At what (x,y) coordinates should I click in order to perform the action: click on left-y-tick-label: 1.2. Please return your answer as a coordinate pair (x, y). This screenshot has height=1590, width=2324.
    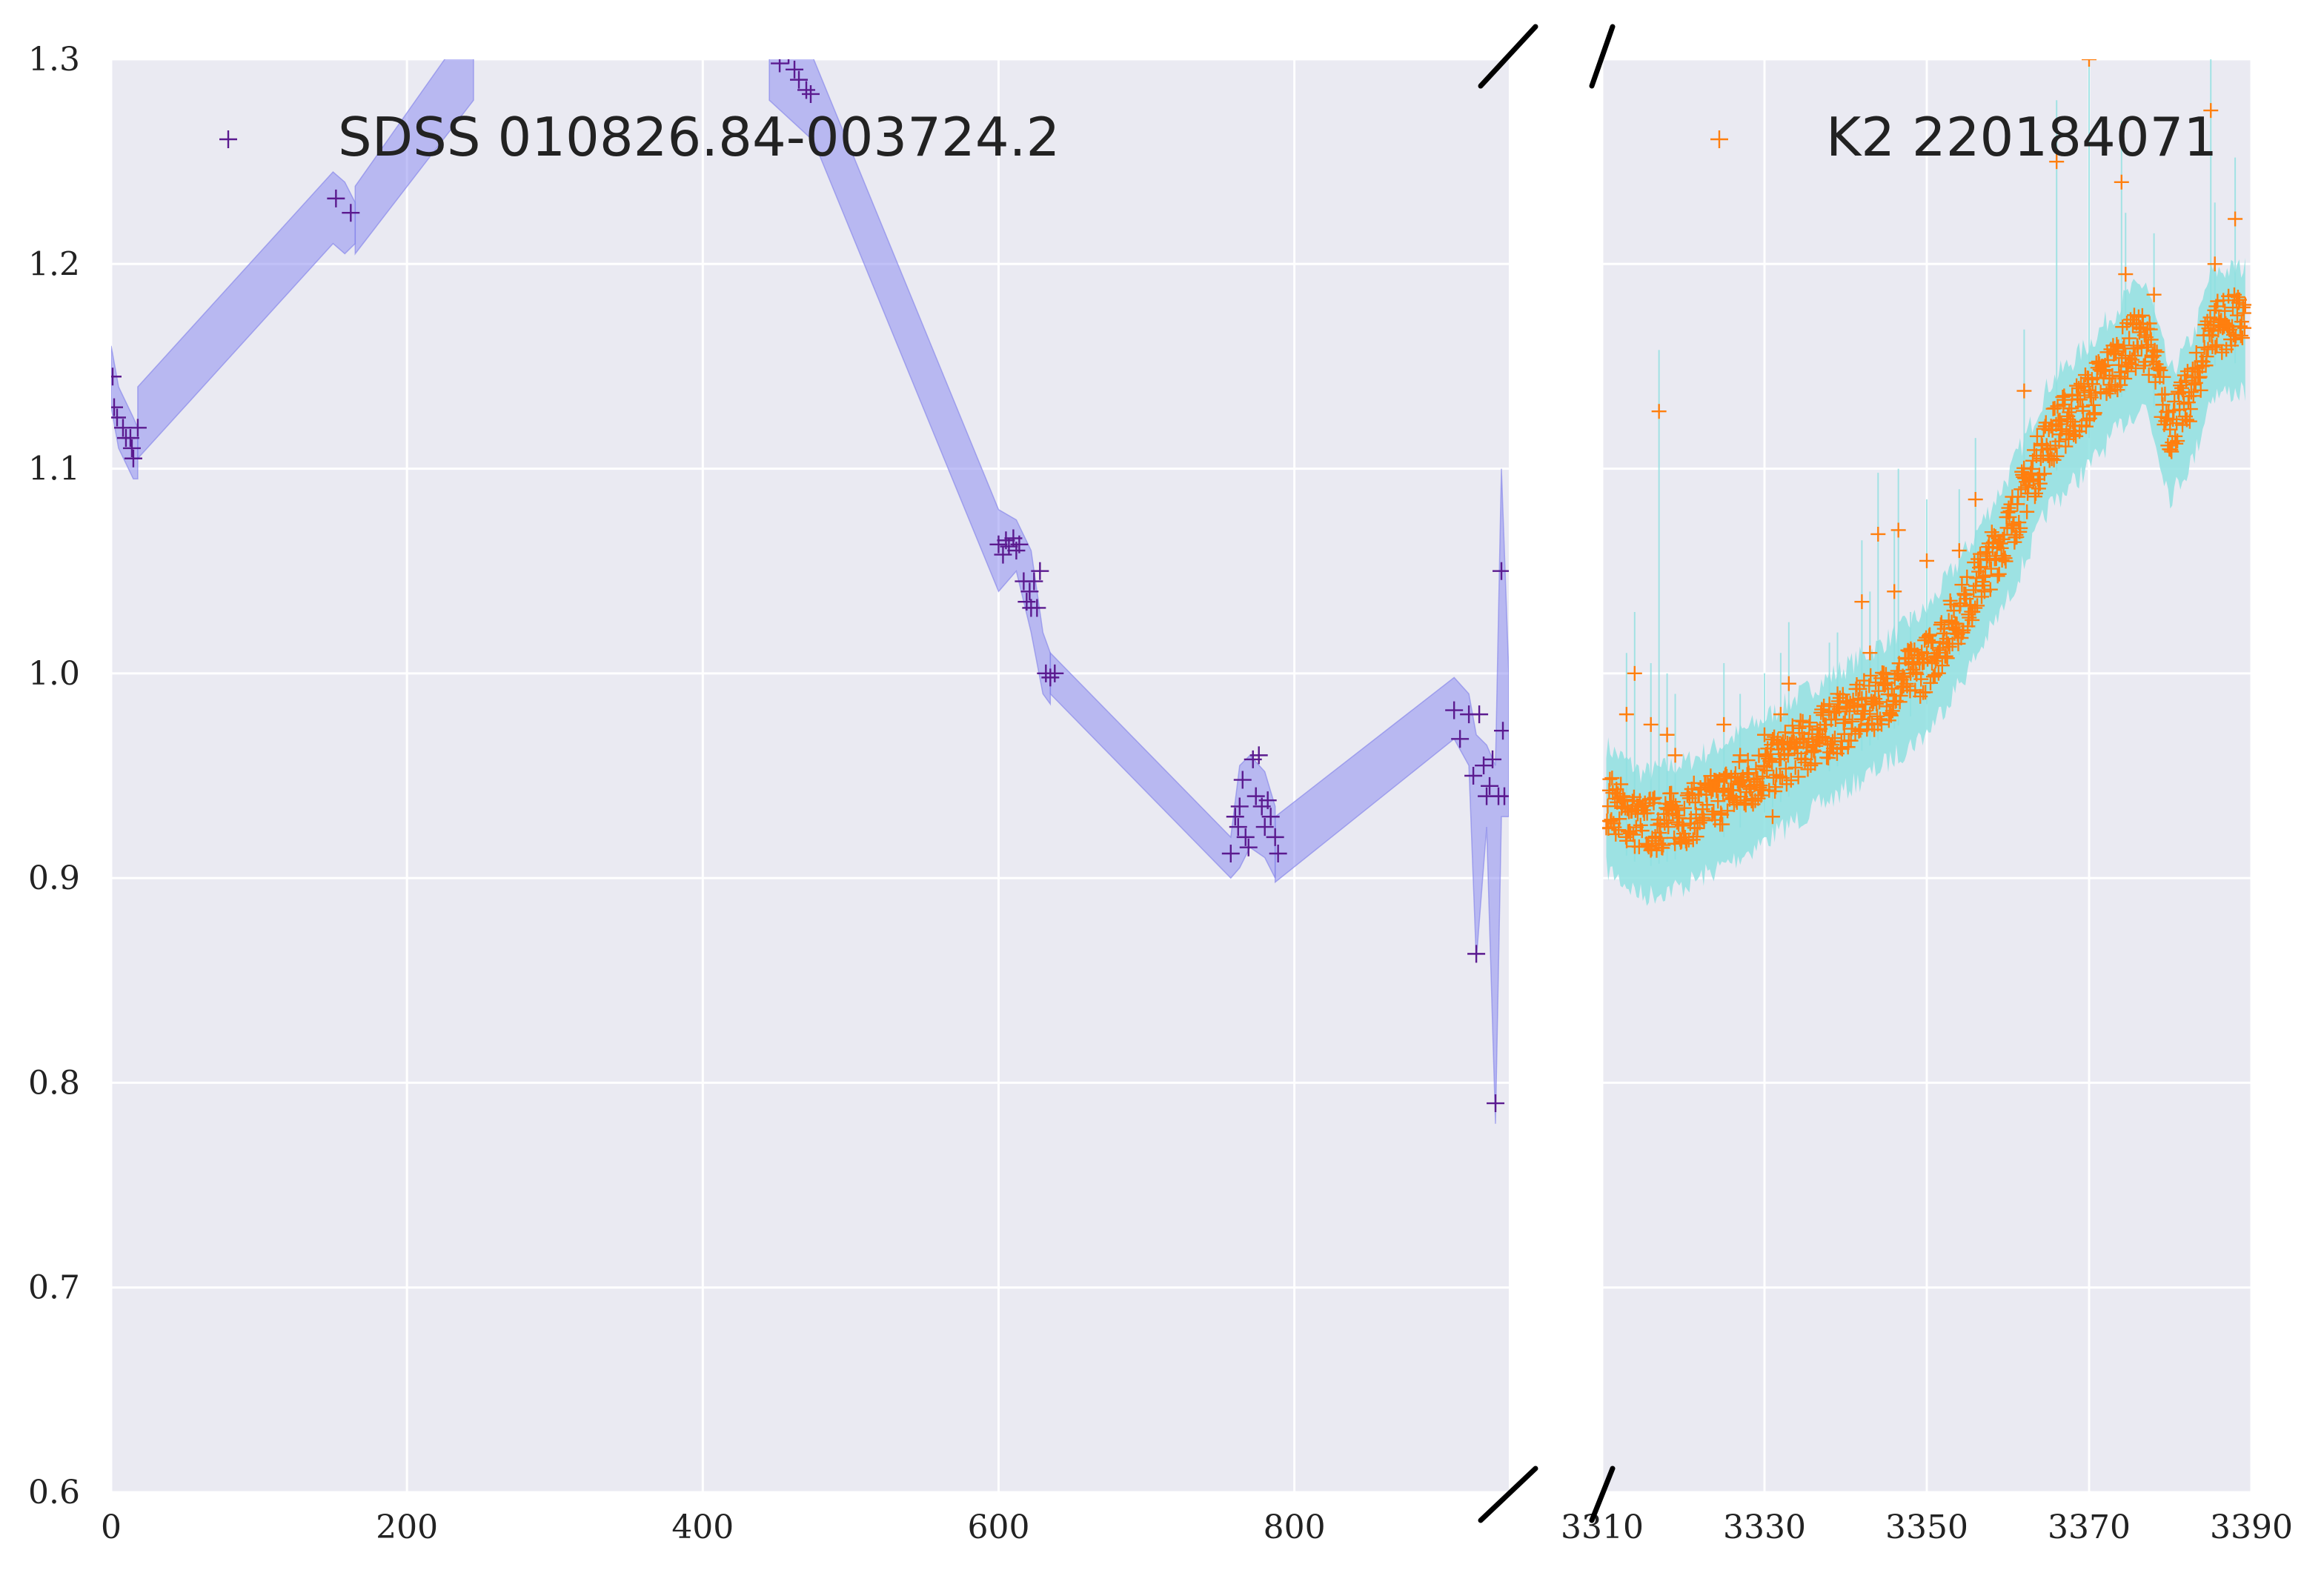
    Looking at the image, I should click on (54, 264).